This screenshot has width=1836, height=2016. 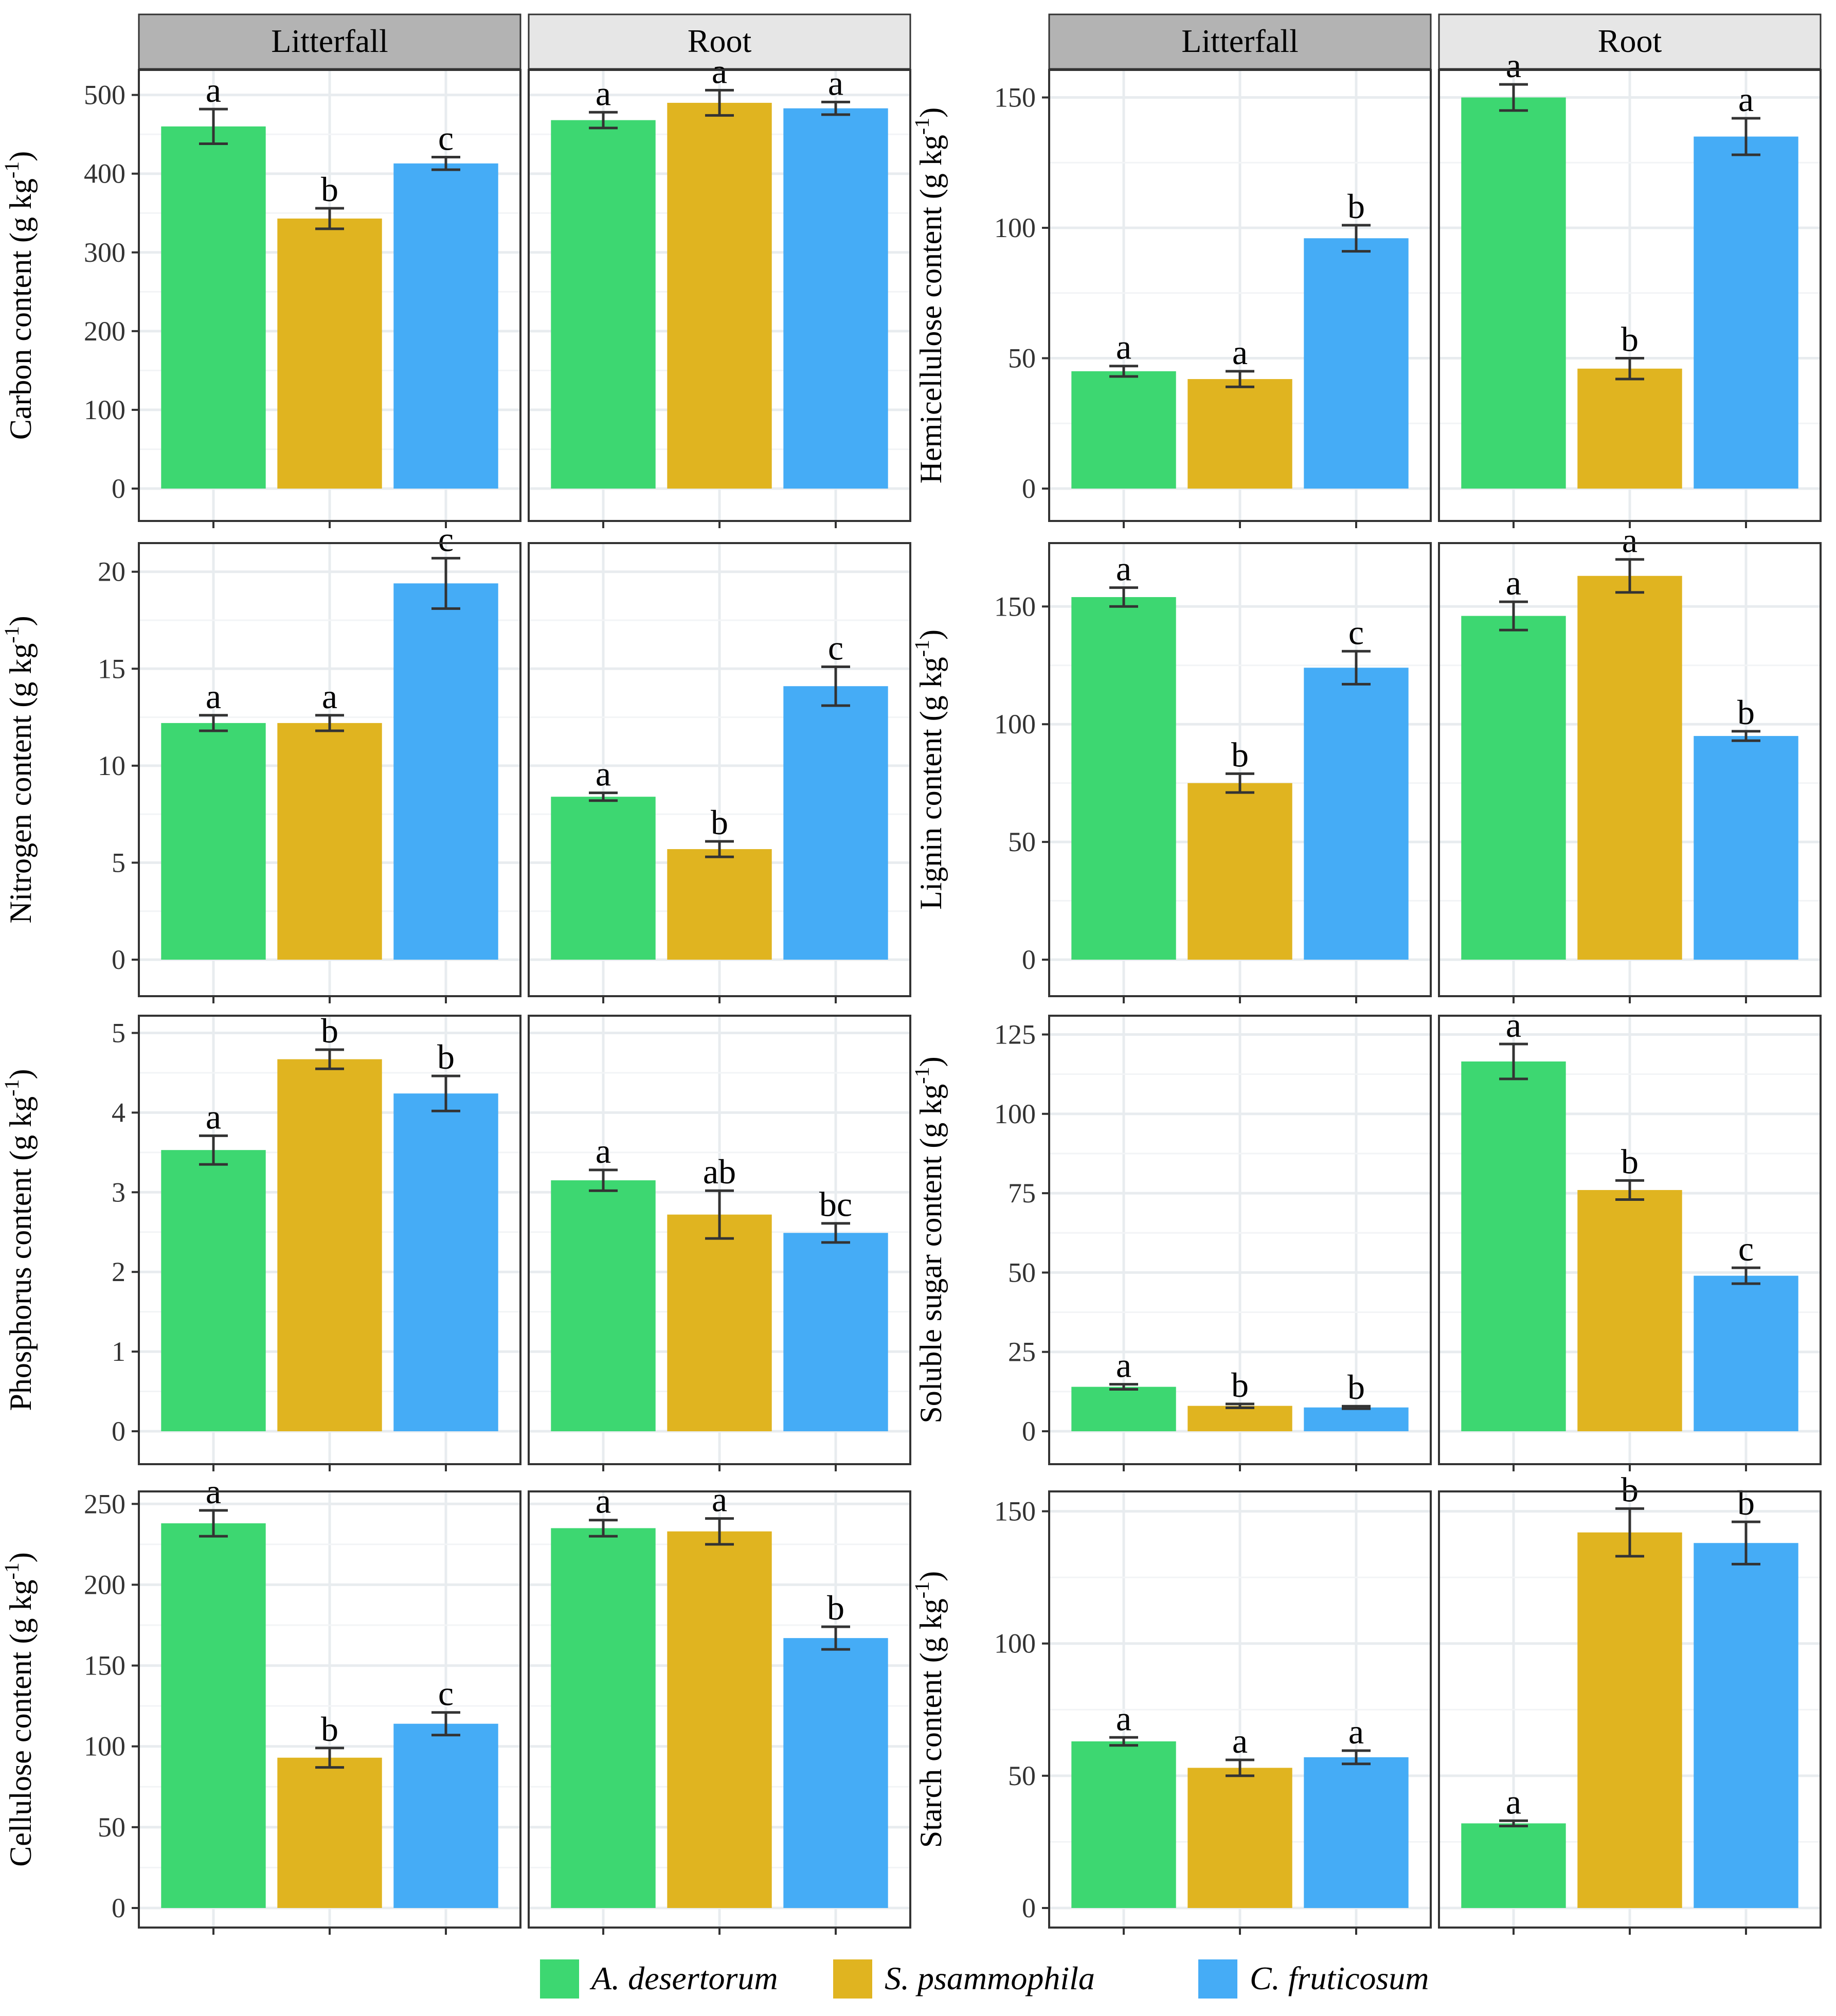 What do you see at coordinates (1015, 1034) in the screenshot?
I see `y-tick-label: 125` at bounding box center [1015, 1034].